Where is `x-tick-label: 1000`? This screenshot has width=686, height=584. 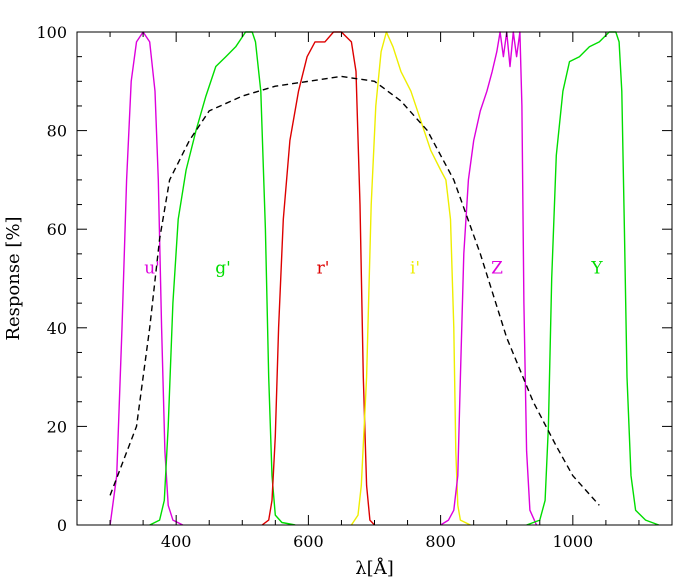 x-tick-label: 1000 is located at coordinates (572, 541).